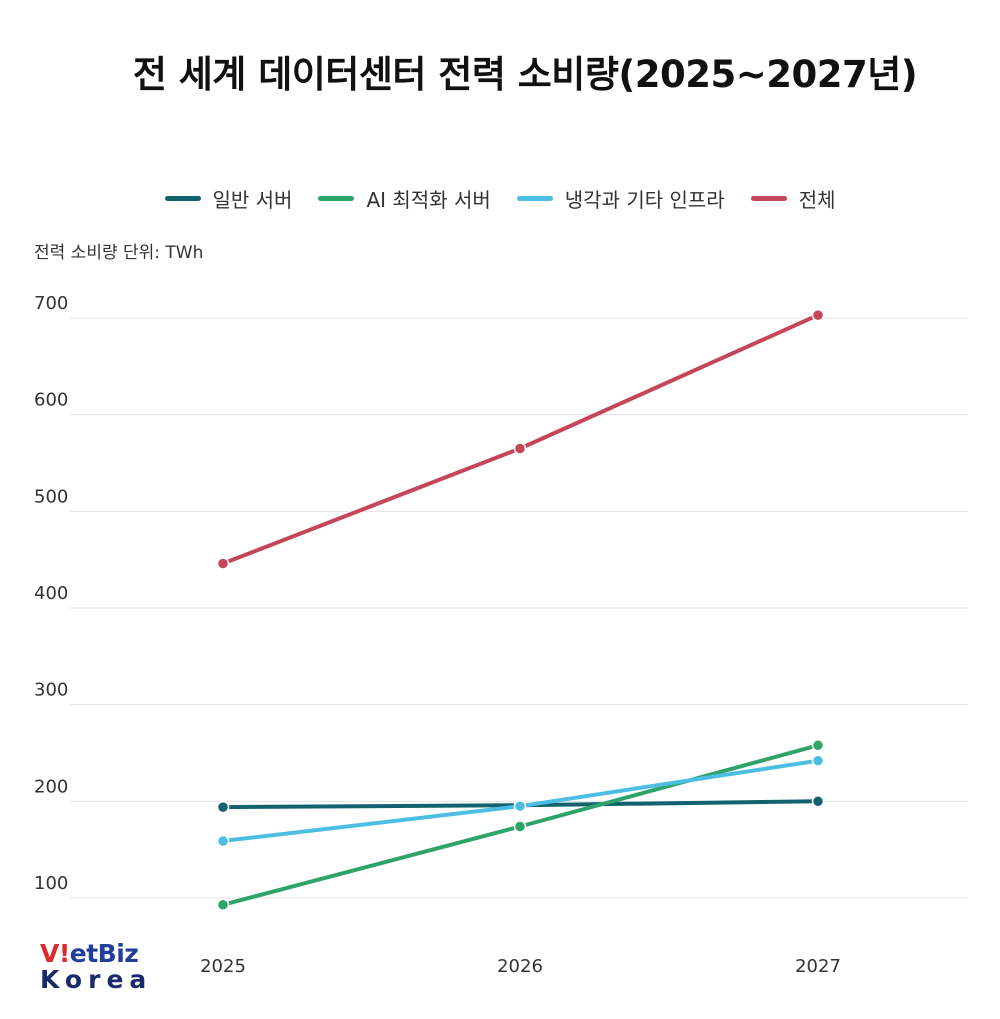  Describe the element at coordinates (818, 966) in the screenshot. I see `x-tick-label-2027: 2027` at that location.